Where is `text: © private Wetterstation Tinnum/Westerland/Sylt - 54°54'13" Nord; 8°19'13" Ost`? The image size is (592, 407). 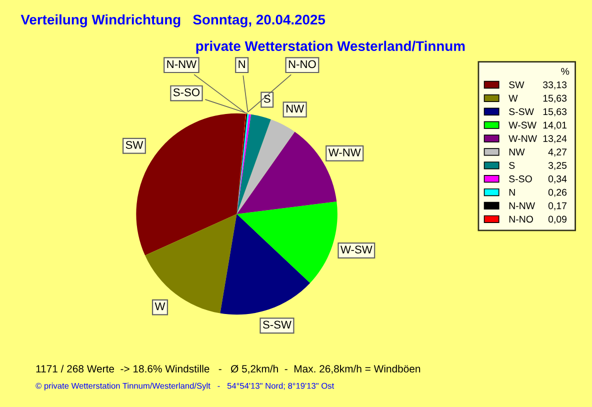 text: © private Wetterstation Tinnum/Westerland/Sylt - 54°54'13" Nord; 8°19'13" Ost is located at coordinates (185, 386).